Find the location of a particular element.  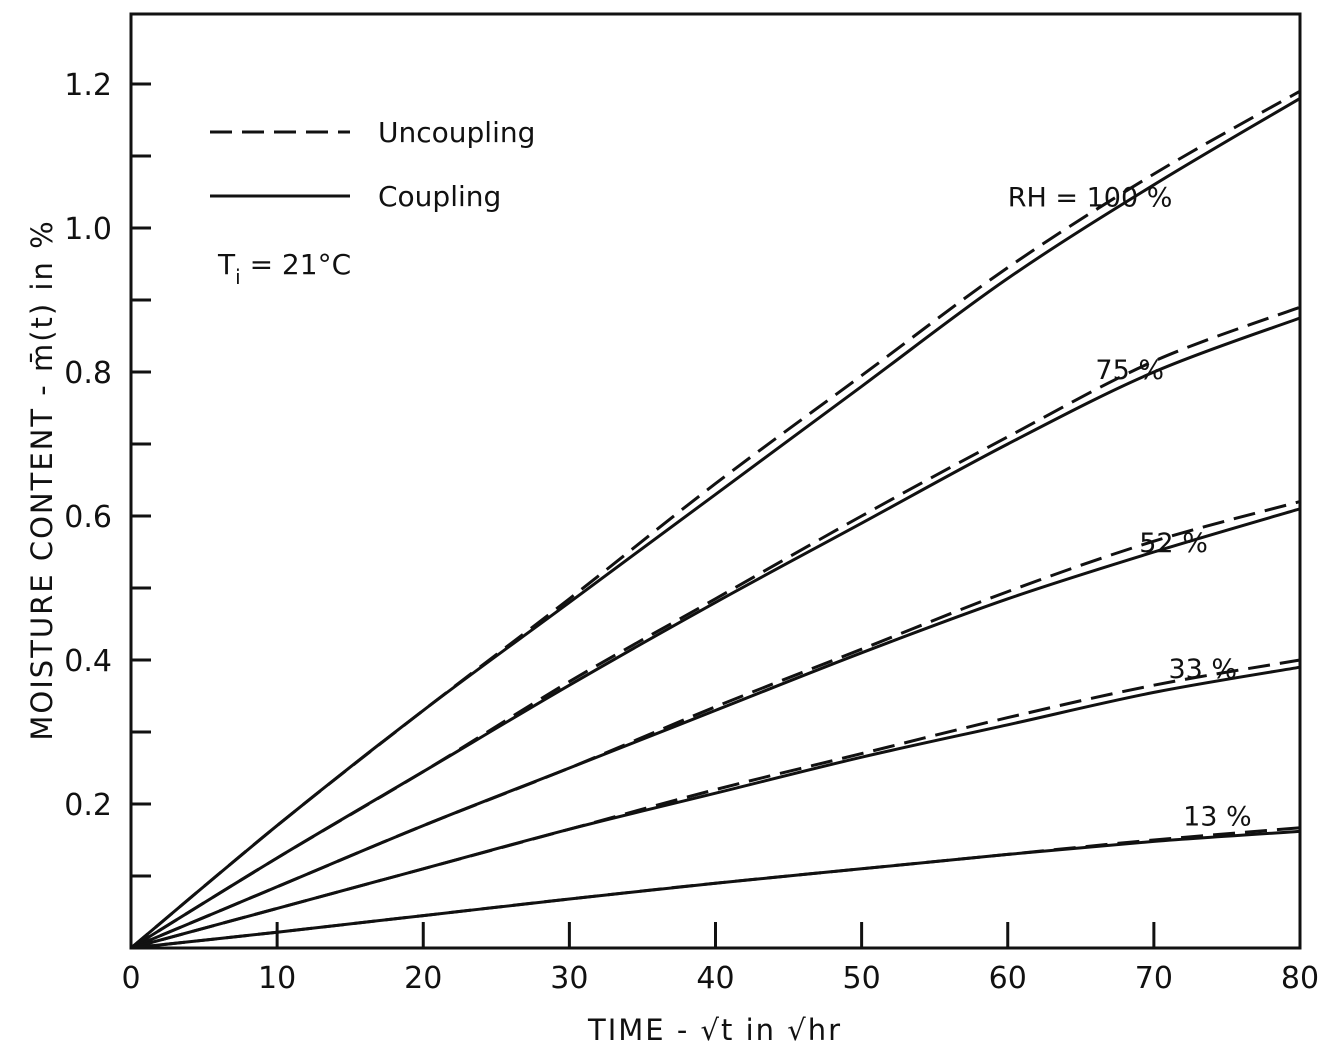

curve-label-3: 33 % is located at coordinates (1202, 669).